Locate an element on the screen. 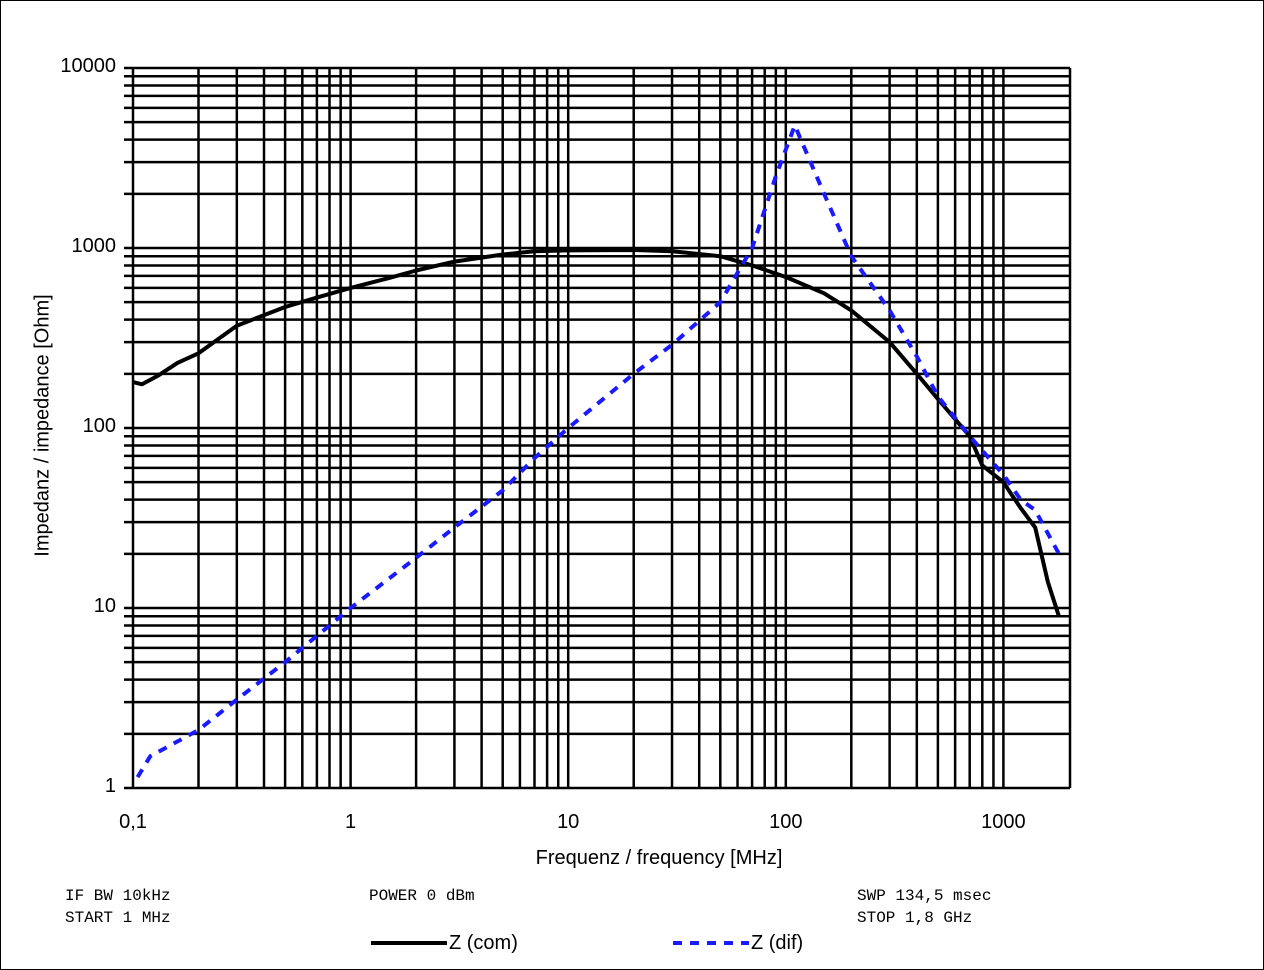 The height and width of the screenshot is (970, 1264). info-stop: STOP 1,8 GHz is located at coordinates (915, 918).